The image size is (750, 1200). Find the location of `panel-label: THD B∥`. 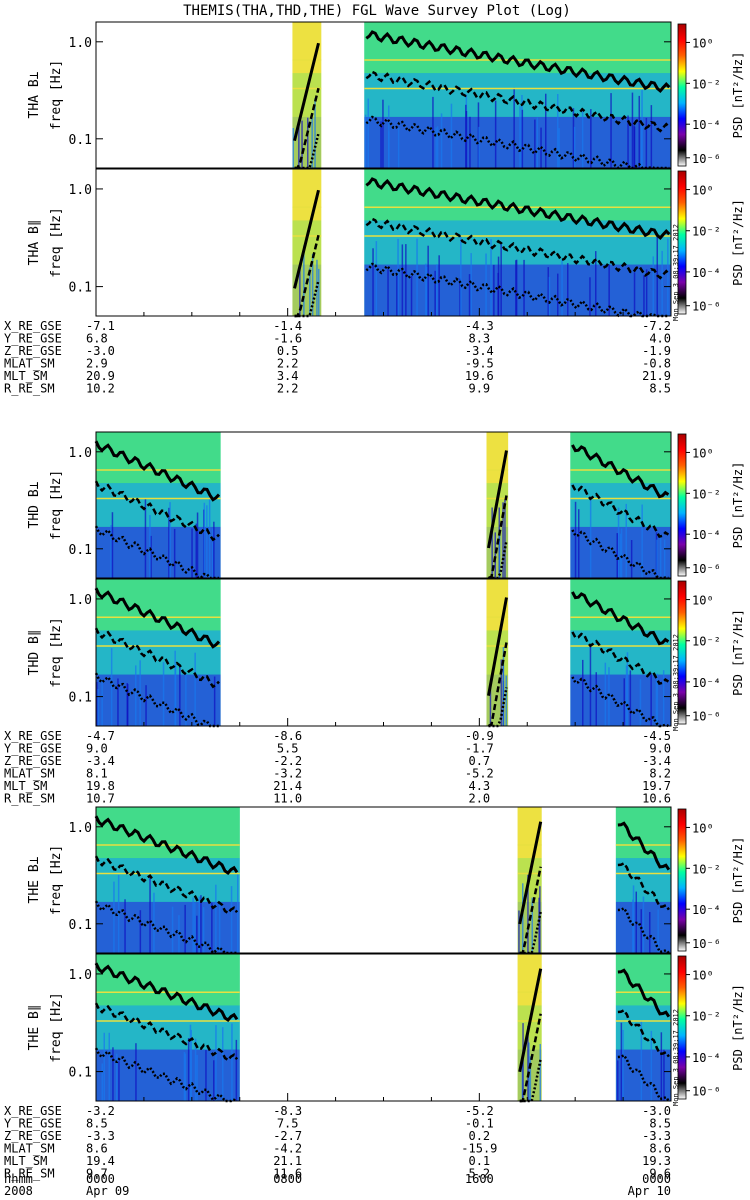

panel-label: THD B∥ is located at coordinates (34, 653).